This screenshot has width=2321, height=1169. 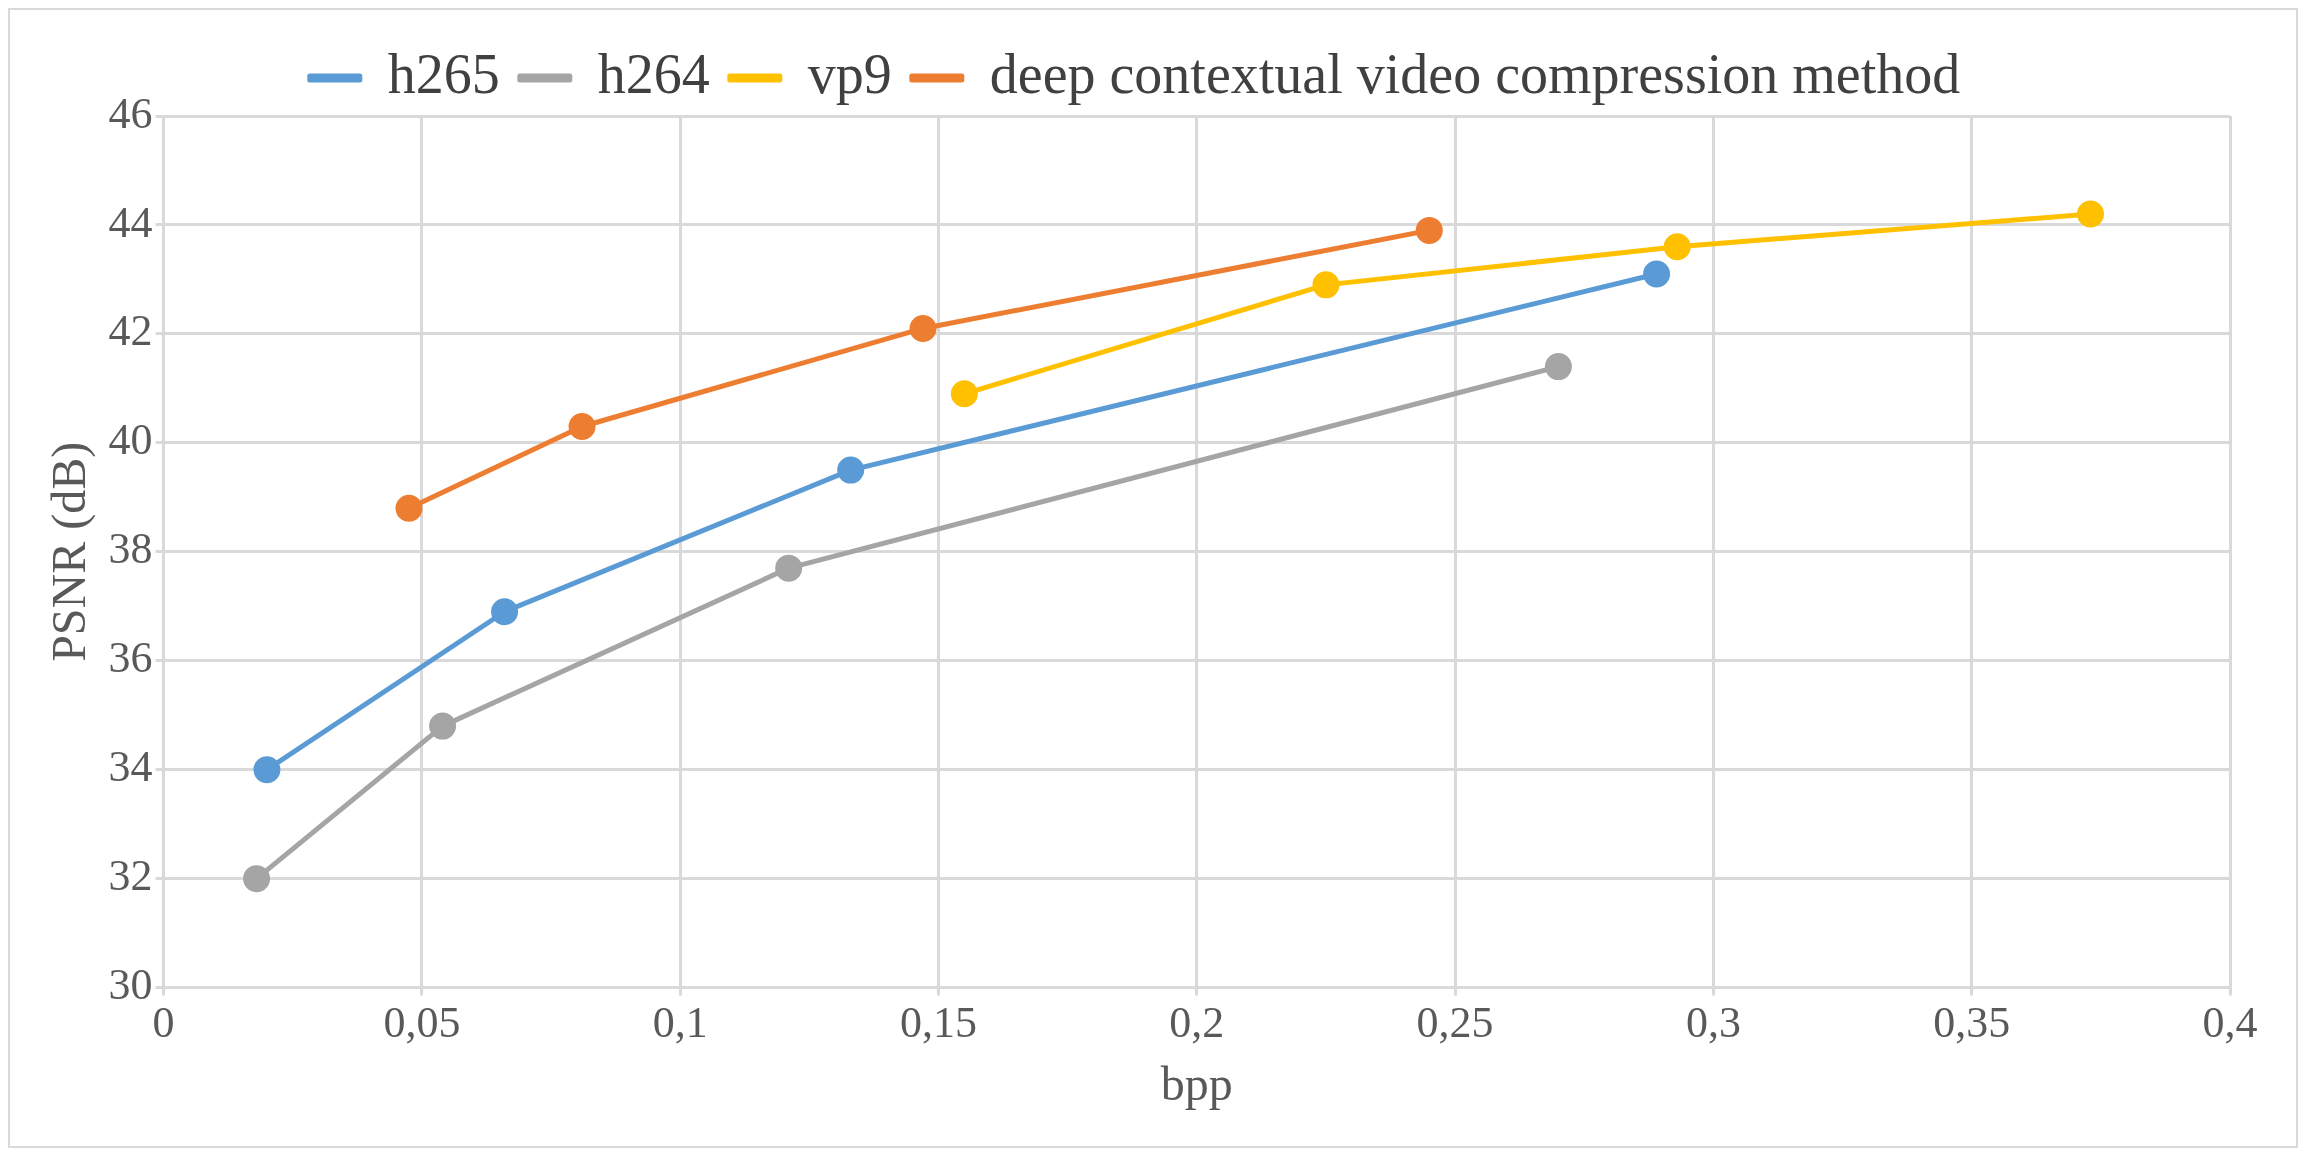 What do you see at coordinates (130, 985) in the screenshot?
I see `y-tick-label: 30` at bounding box center [130, 985].